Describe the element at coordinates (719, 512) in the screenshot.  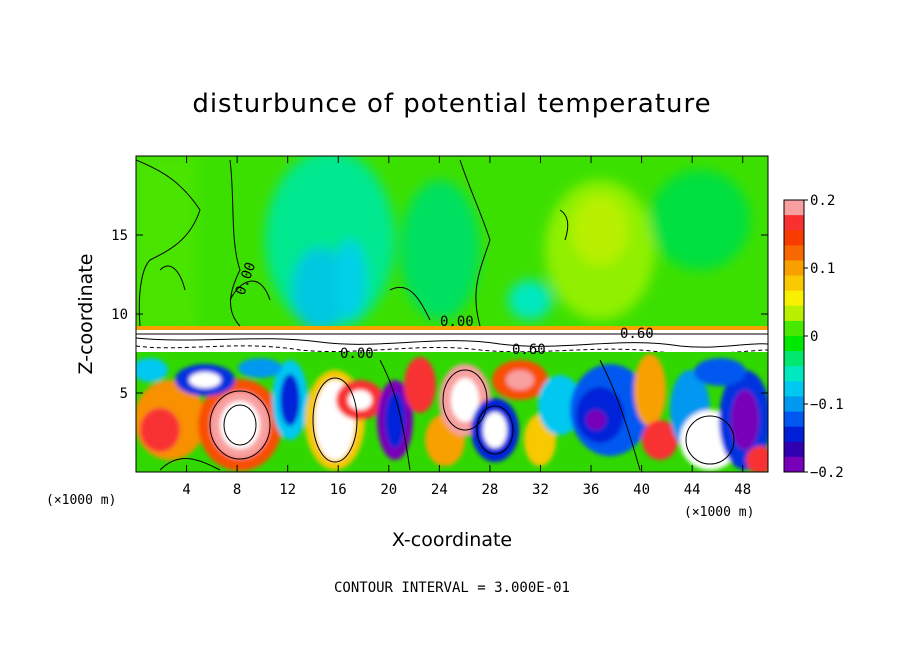
I see `x-unit-right: (×1000 m)` at that location.